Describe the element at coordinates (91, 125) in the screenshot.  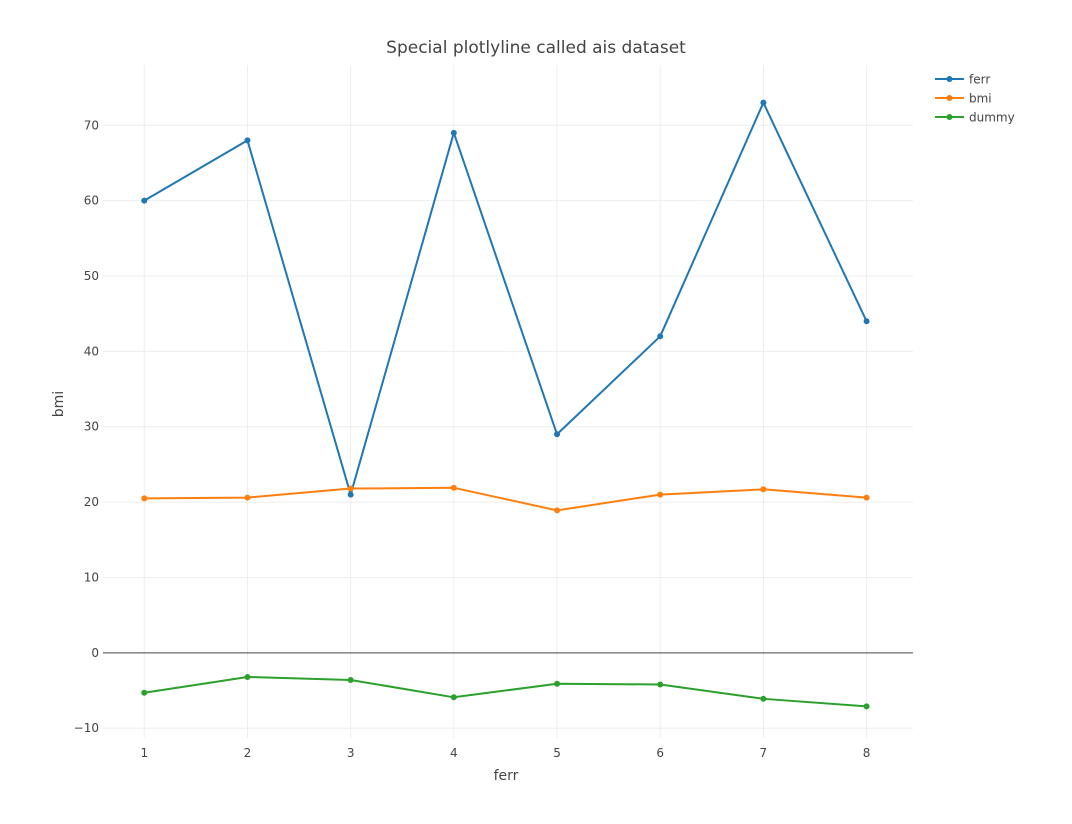
I see `y-tick-label: 70` at that location.